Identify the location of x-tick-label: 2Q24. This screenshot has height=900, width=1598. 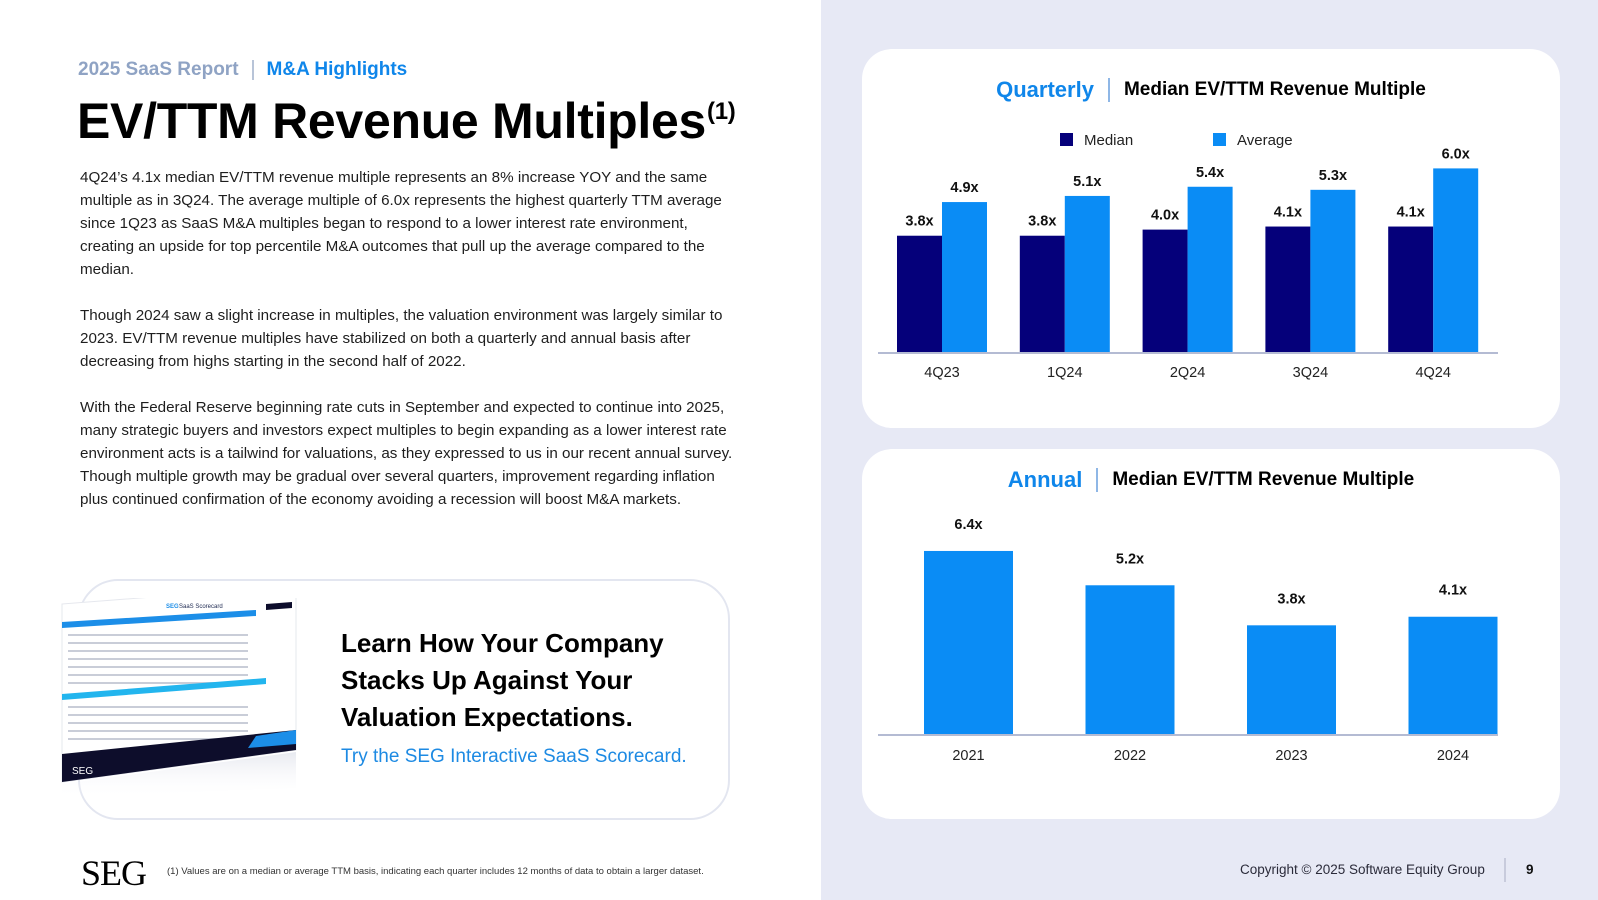
(1187, 373).